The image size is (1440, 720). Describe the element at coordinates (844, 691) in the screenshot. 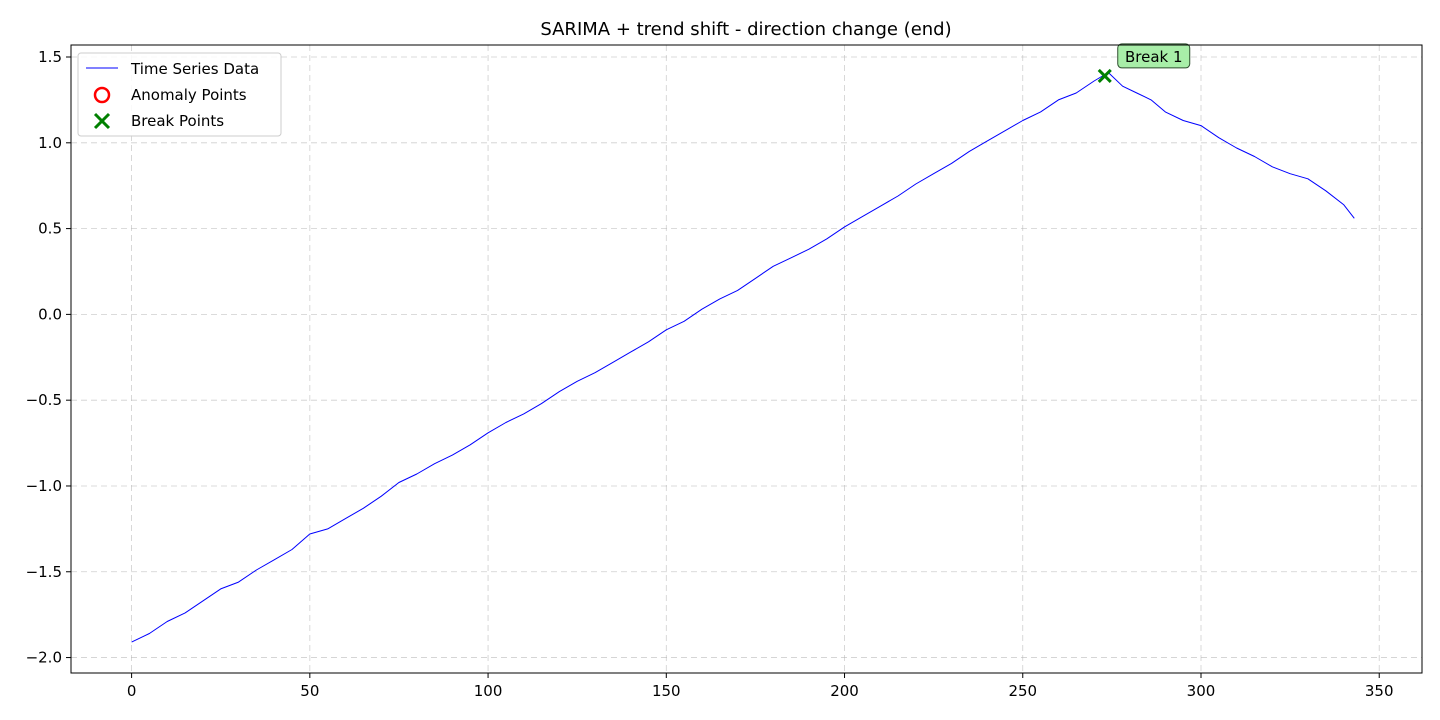

I see `x-tick-label: 200` at that location.